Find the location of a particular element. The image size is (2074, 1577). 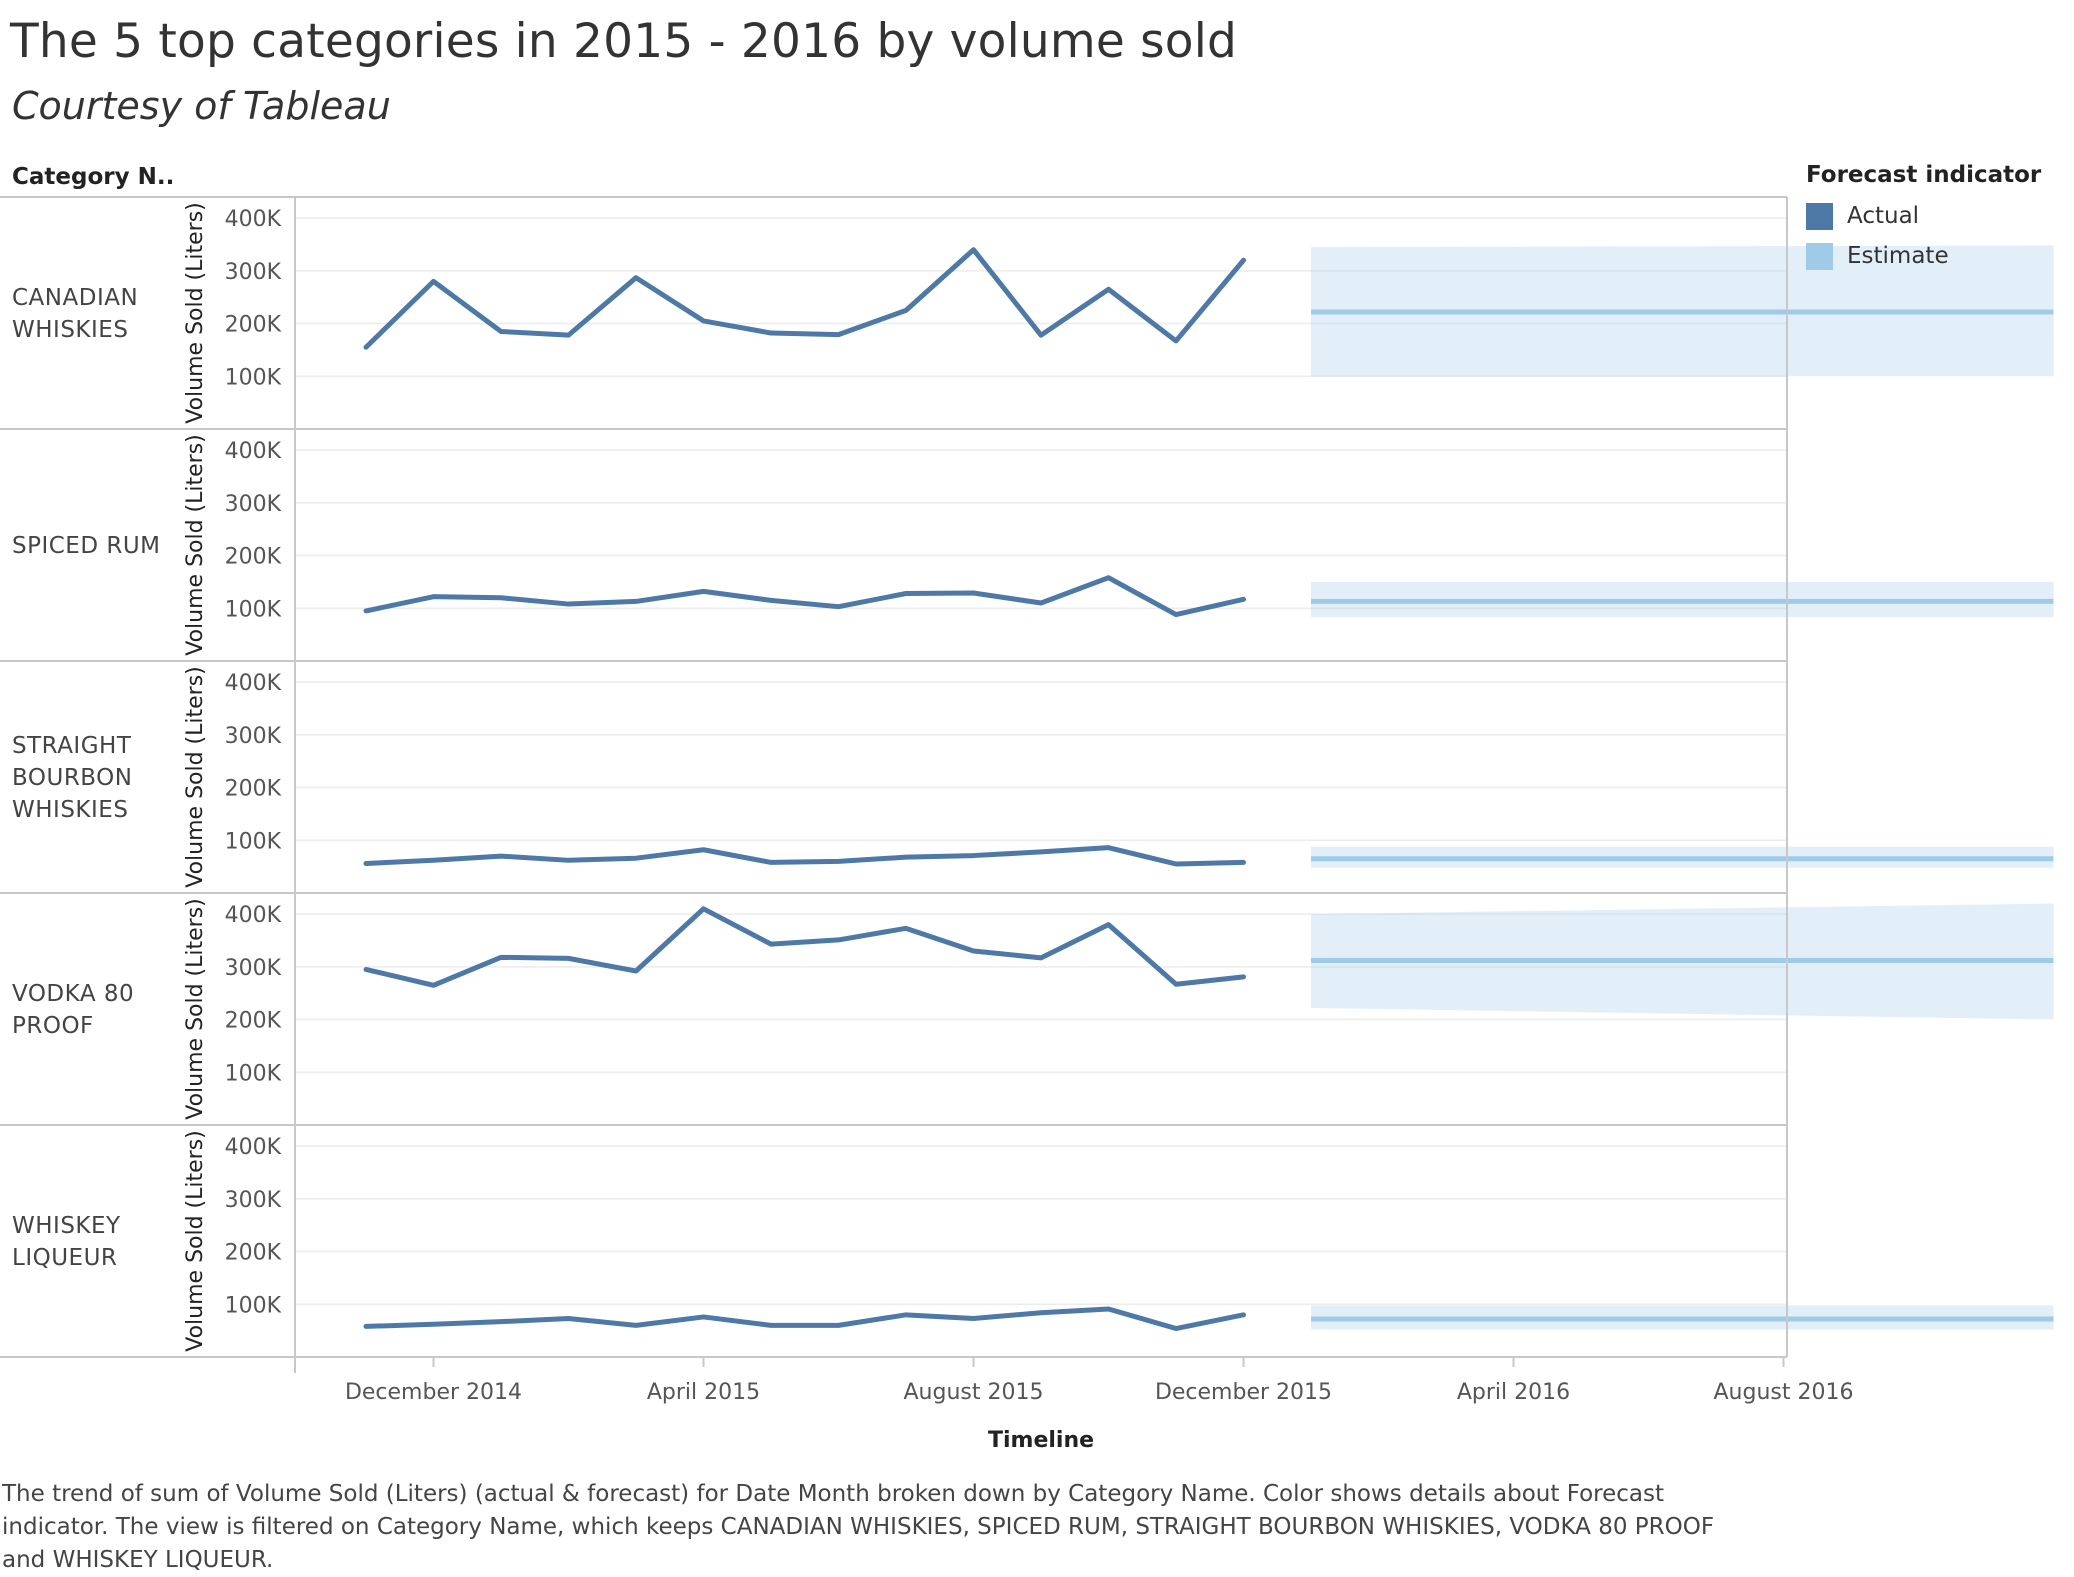

category-label: VODKA 80 PROOF is located at coordinates (73, 1010).